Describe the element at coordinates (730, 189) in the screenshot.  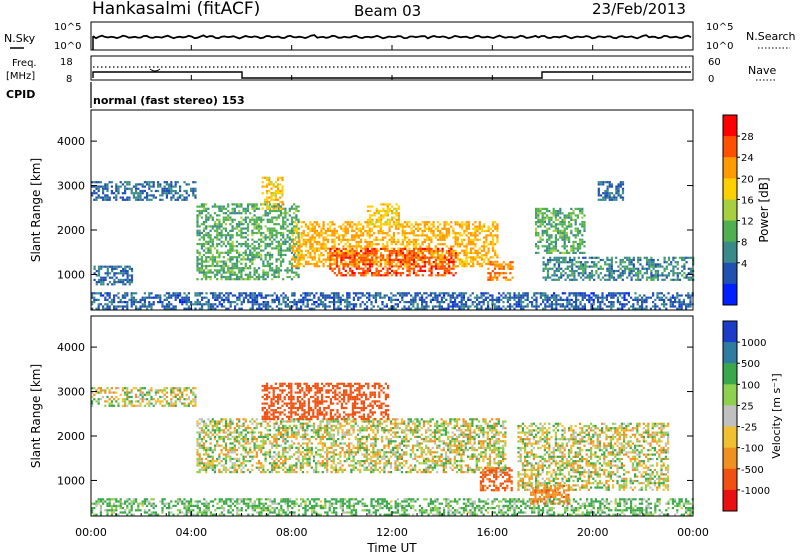
I see `colorbar-swatch` at that location.